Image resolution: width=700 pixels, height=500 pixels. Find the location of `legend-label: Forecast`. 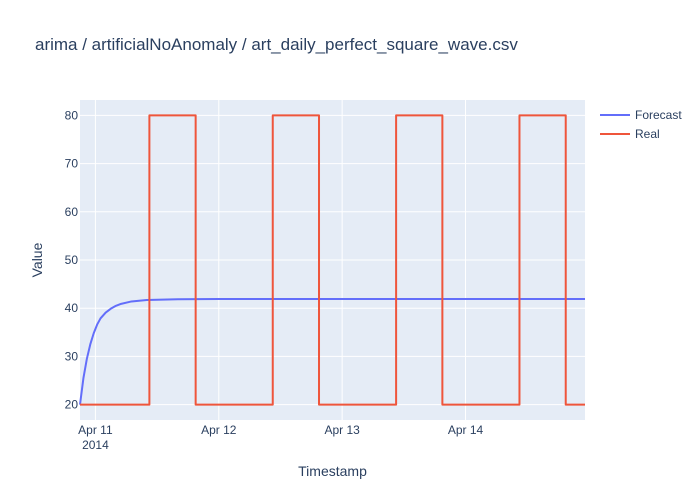

legend-label: Forecast is located at coordinates (658, 115).